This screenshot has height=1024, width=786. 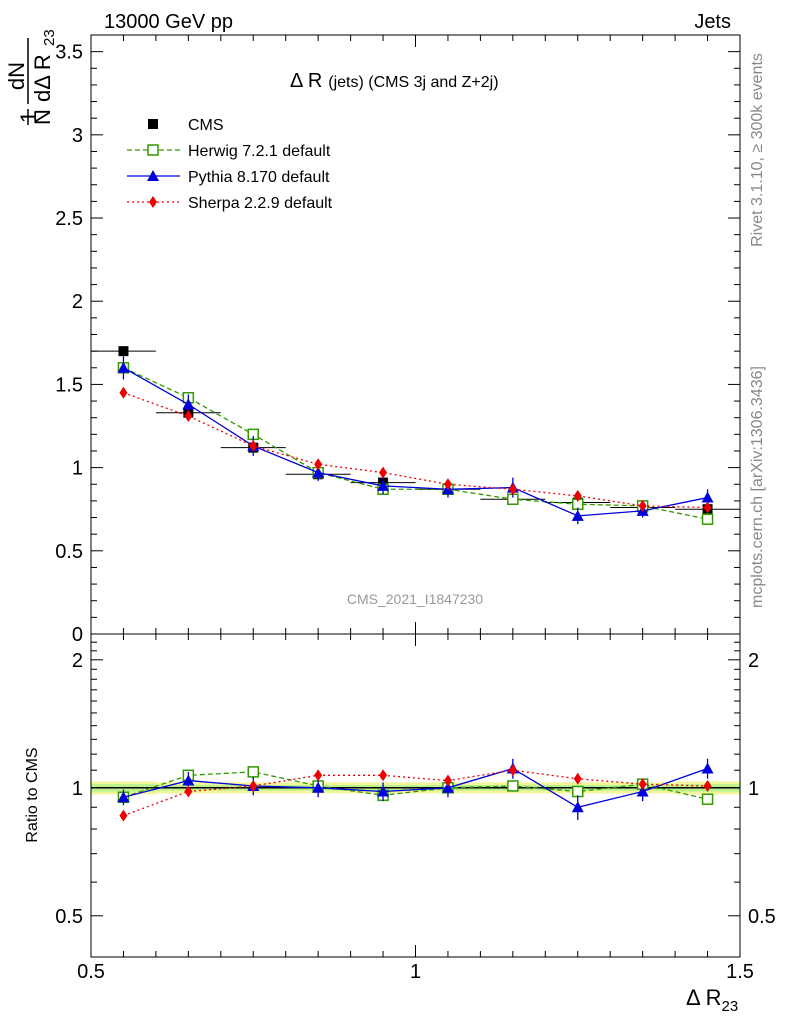 I want to click on legend-marker-cms, so click(x=153, y=124).